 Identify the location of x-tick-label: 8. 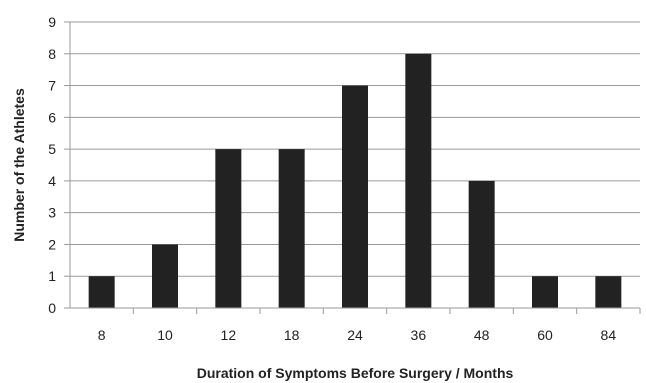
(102, 335).